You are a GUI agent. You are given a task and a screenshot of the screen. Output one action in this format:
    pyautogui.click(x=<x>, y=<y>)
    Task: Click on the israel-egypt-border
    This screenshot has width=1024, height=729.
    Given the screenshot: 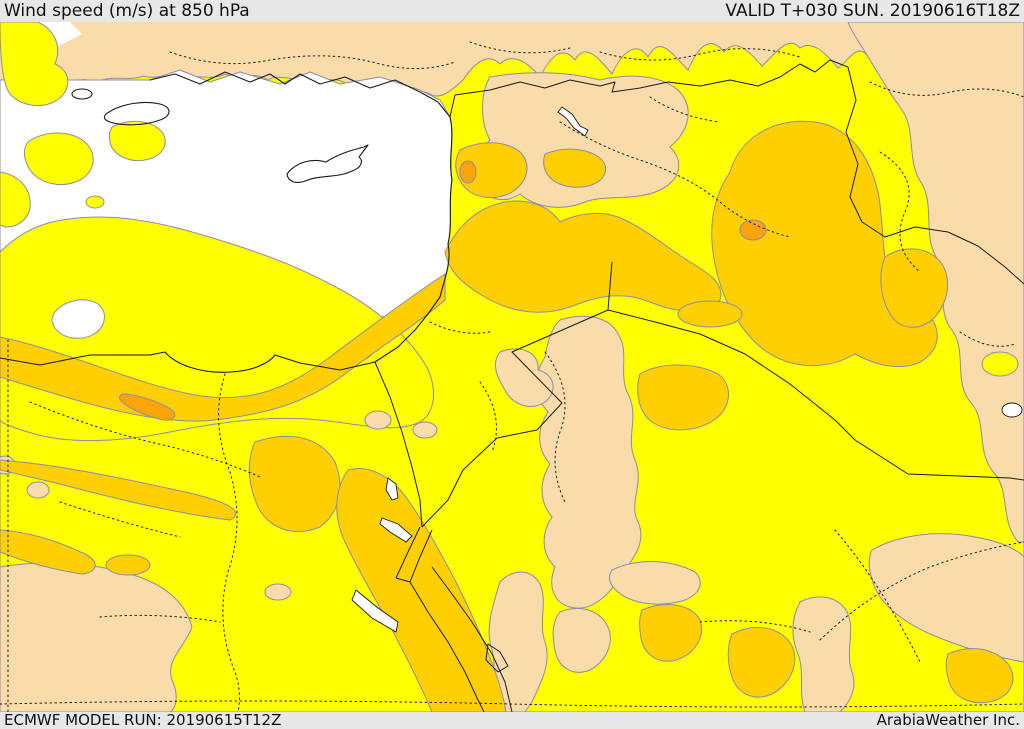 What is the action you would take?
    pyautogui.click(x=398, y=444)
    